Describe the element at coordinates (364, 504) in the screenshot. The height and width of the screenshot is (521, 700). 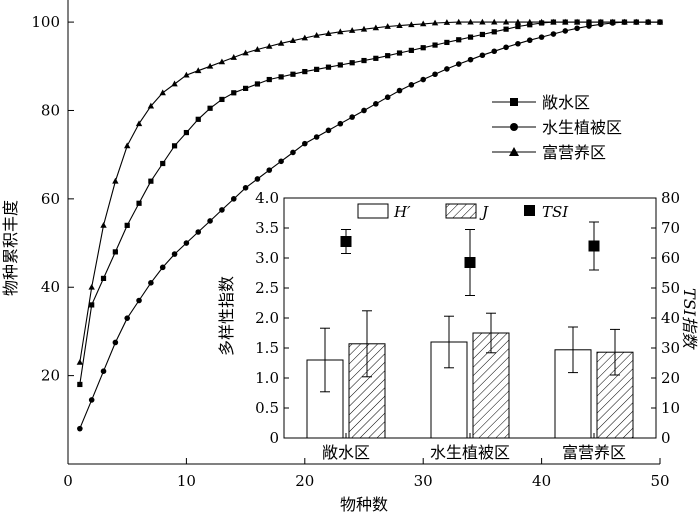
I see `main-x-axis-label: 物种数` at that location.